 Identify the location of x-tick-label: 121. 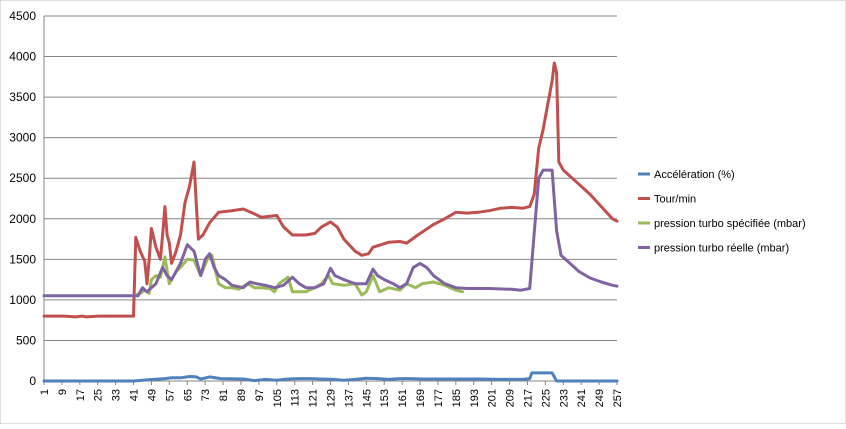
(314, 398).